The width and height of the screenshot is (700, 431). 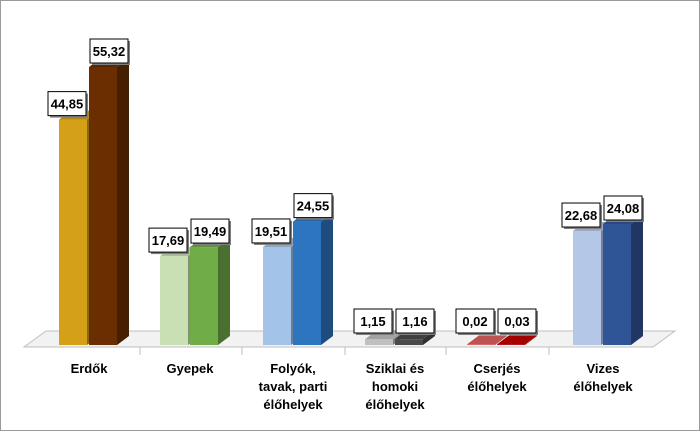 I want to click on data-label-text: 17,69, so click(x=168, y=240).